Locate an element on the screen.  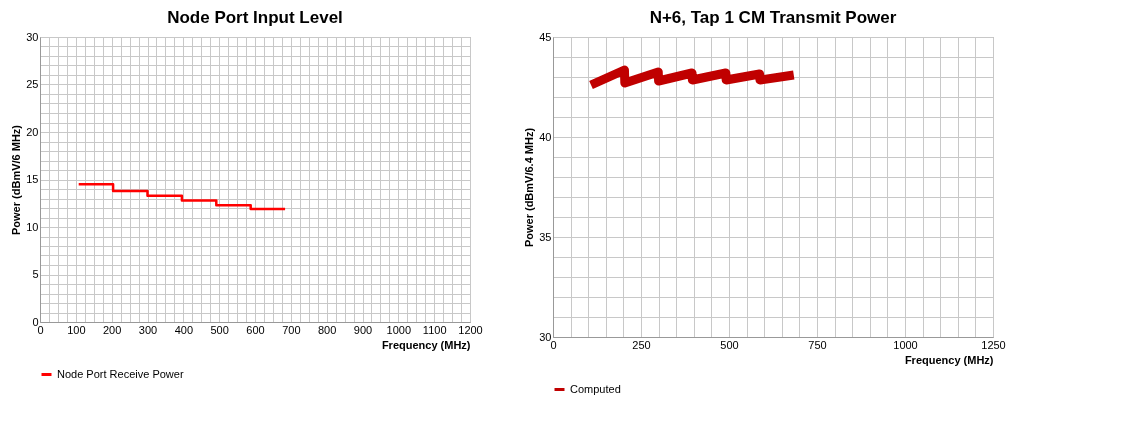
y-tick-label: 15 is located at coordinates (32, 179).